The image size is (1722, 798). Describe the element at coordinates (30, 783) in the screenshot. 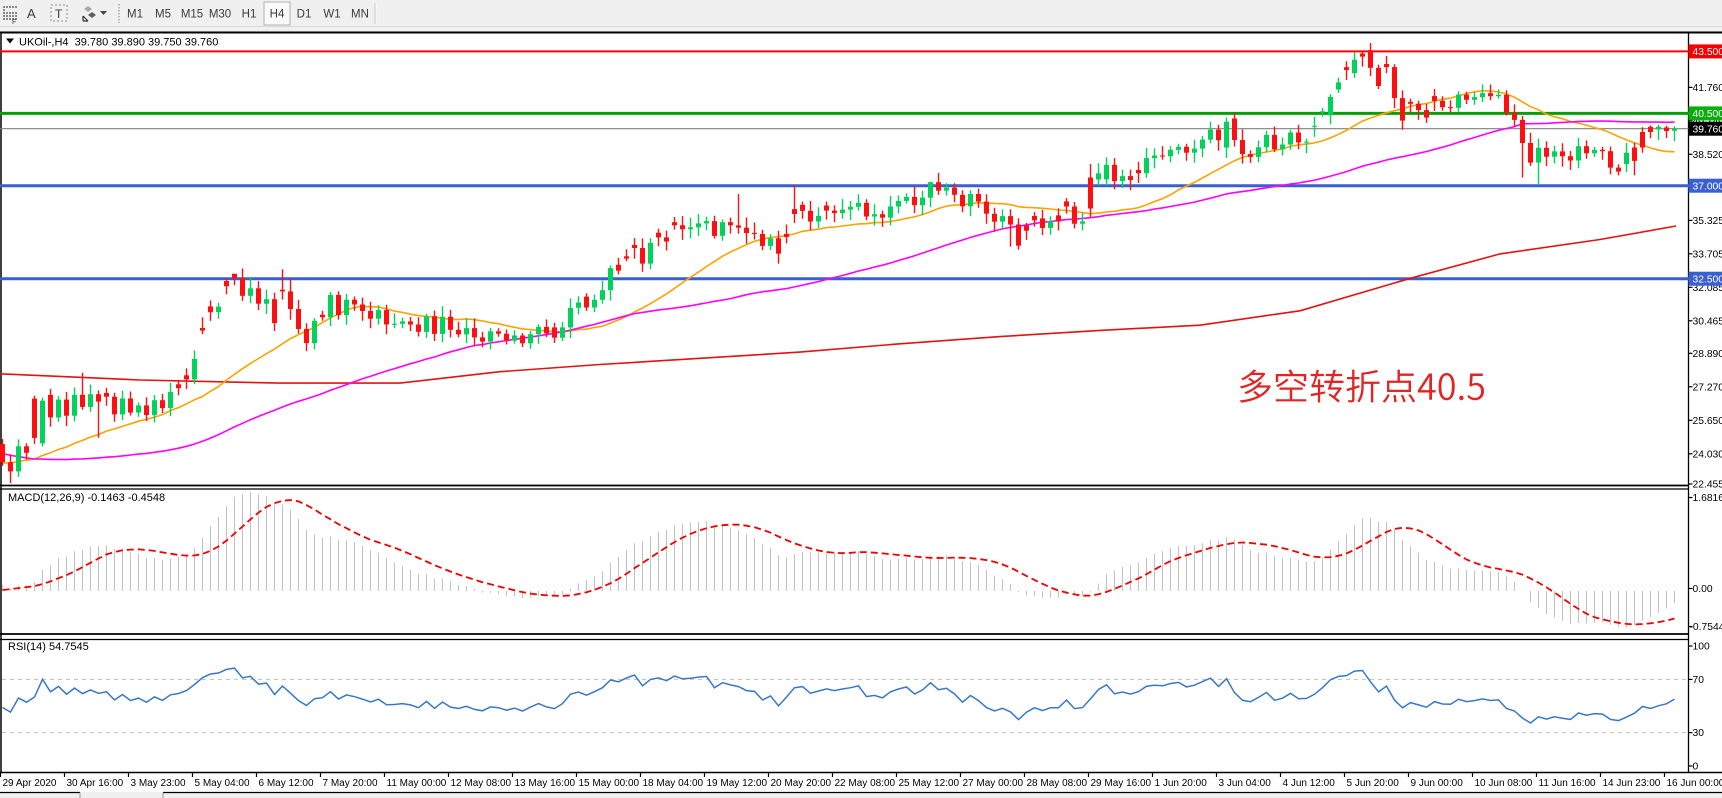

I see `svg-text: 29 Apr 2020` at that location.